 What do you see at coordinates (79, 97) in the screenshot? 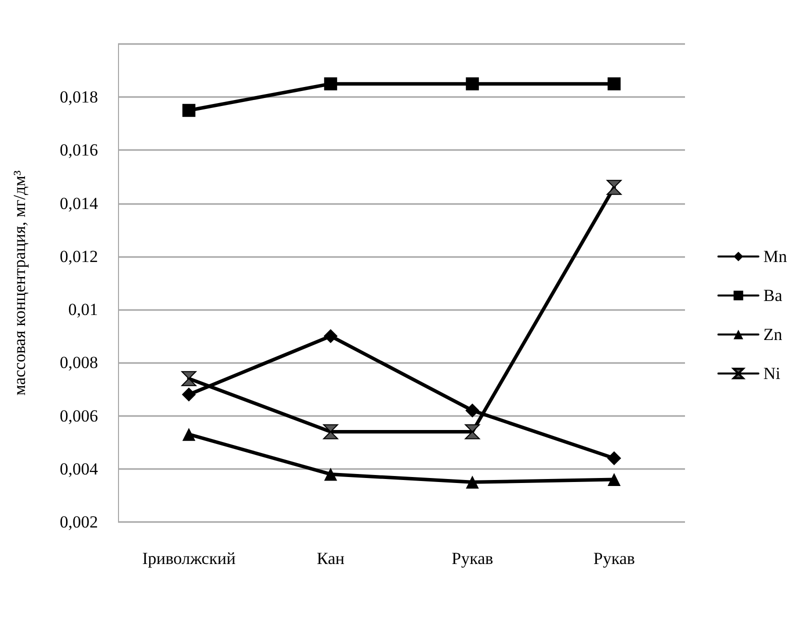
I see `y-tick-label: 0,018` at bounding box center [79, 97].